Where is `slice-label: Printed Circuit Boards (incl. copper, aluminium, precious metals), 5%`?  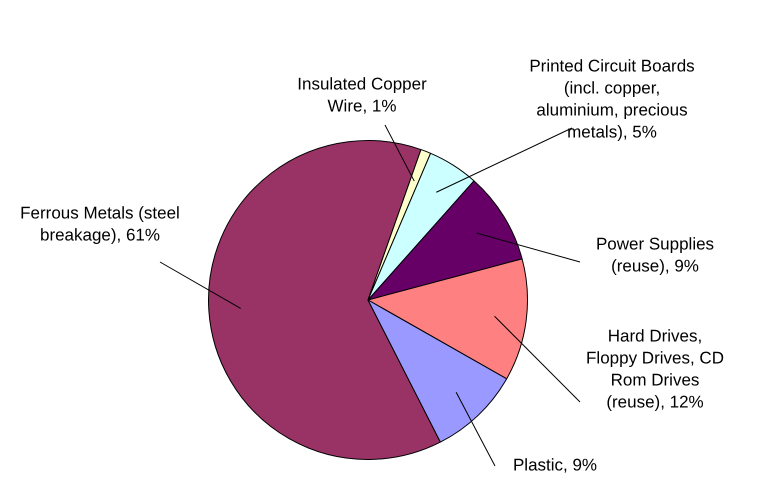 slice-label: Printed Circuit Boards (incl. copper, aluminium, precious metals), 5% is located at coordinates (612, 99).